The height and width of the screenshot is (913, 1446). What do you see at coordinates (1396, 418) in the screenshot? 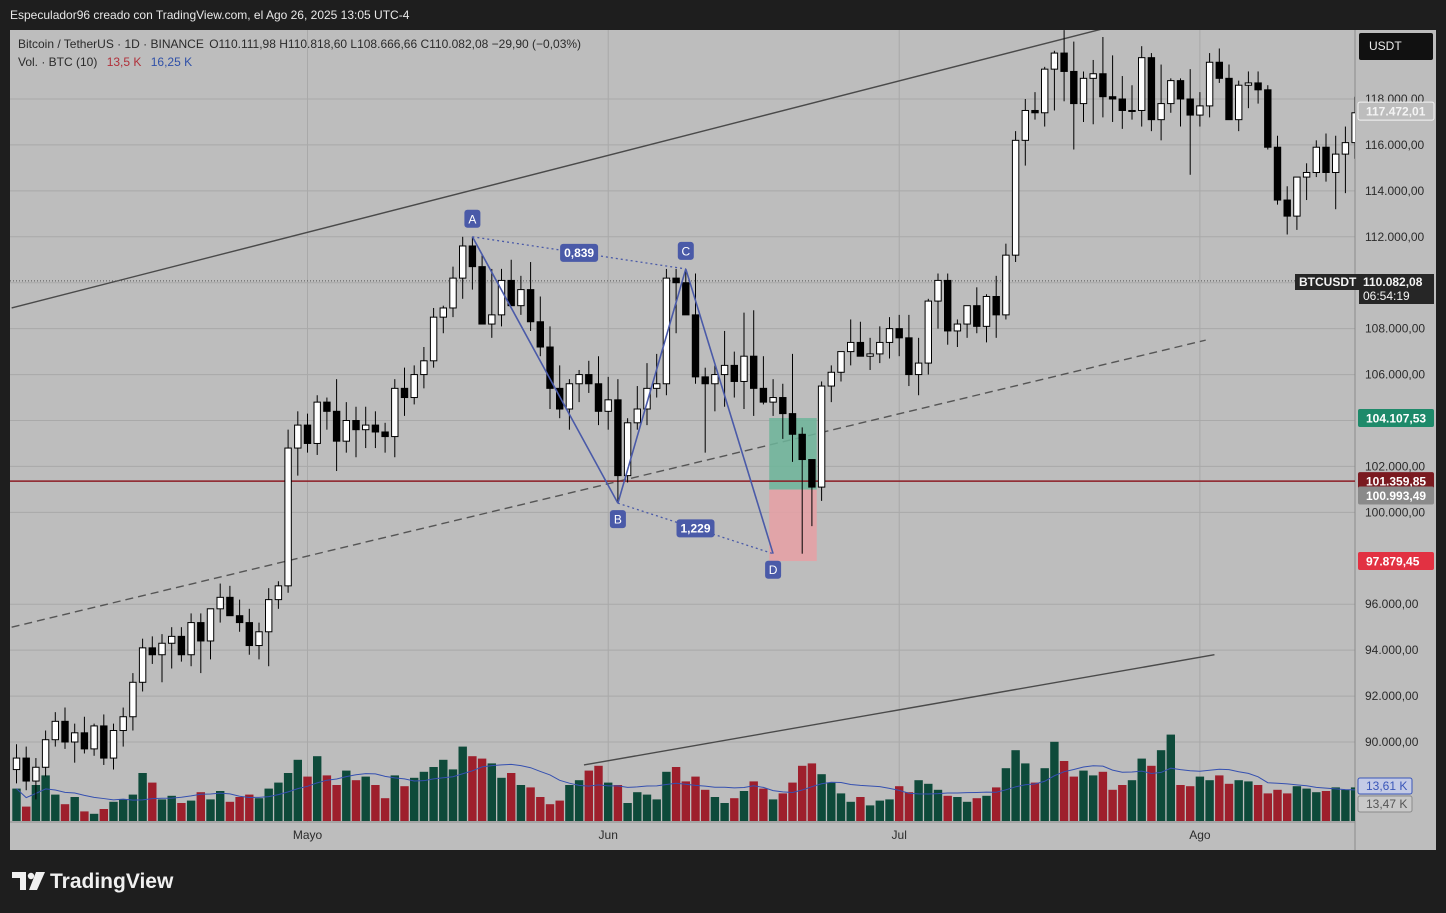
I see `price-badge-green: 104.107,53` at bounding box center [1396, 418].